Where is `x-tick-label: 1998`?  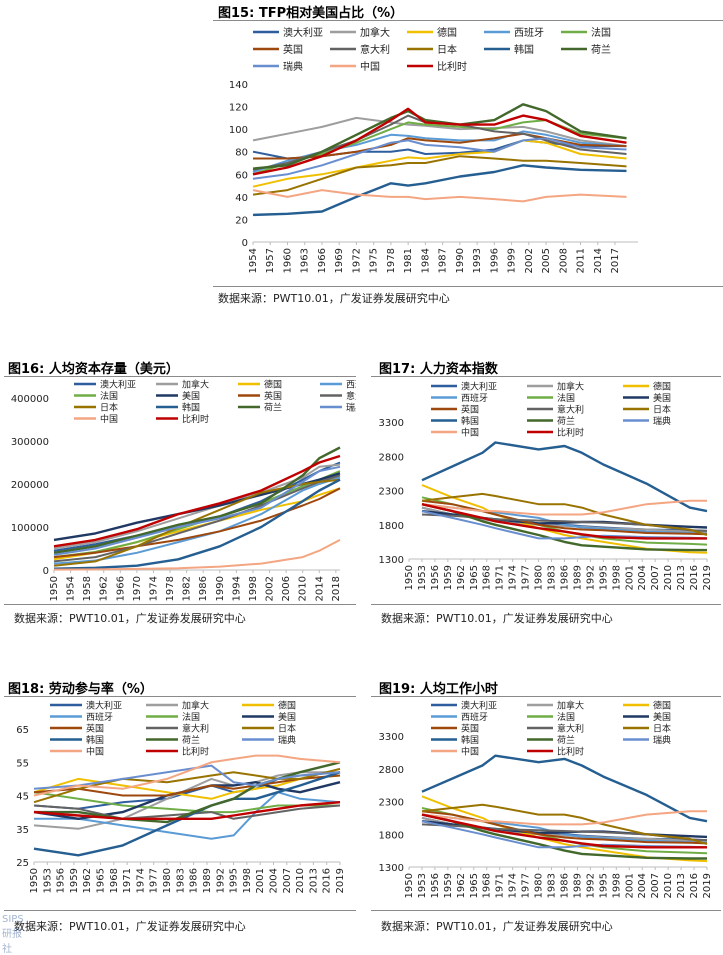 x-tick-label: 1998 is located at coordinates (253, 588).